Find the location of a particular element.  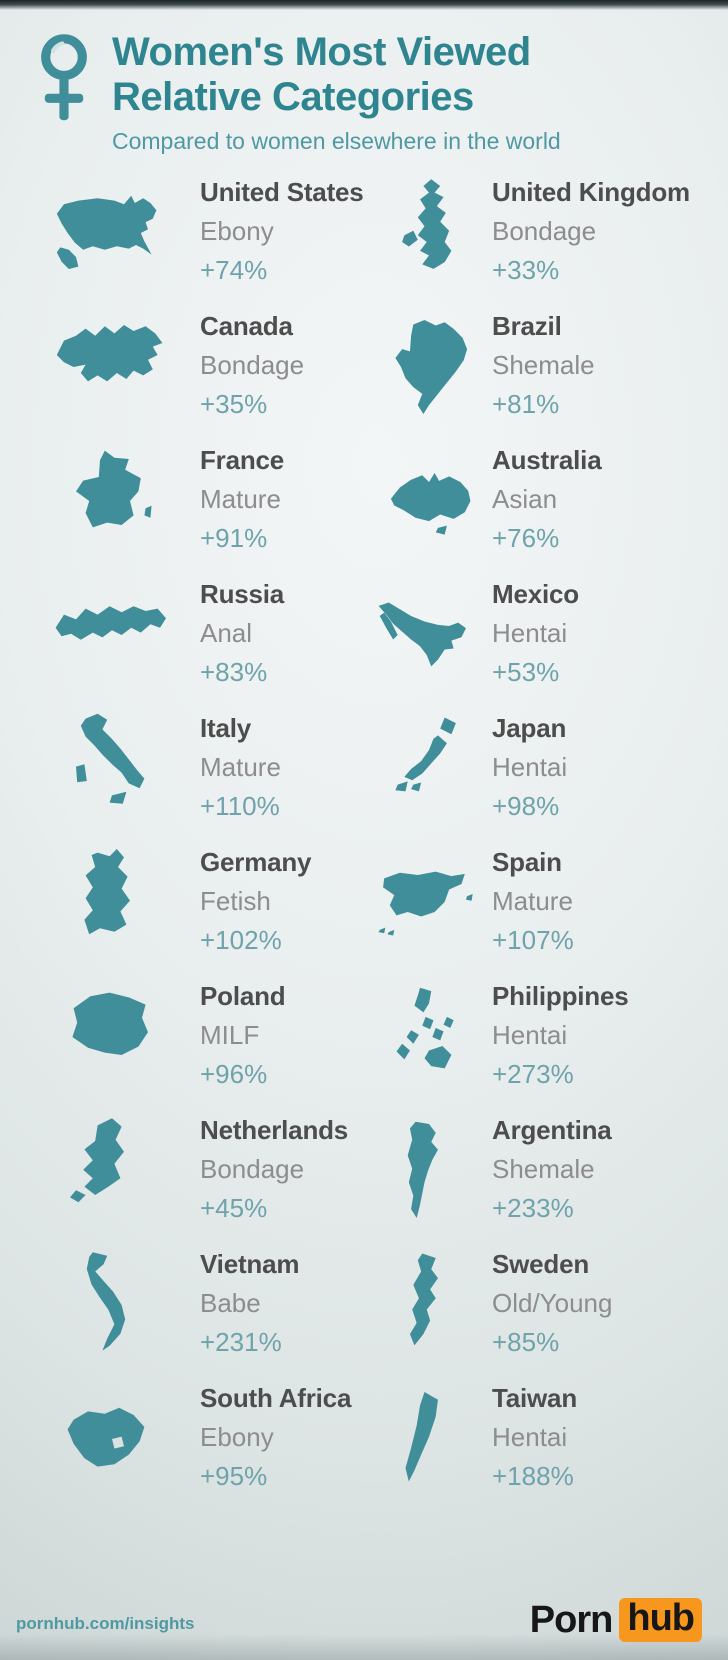

entry-text: Netherlands Bondage +45% is located at coordinates (274, 1167).